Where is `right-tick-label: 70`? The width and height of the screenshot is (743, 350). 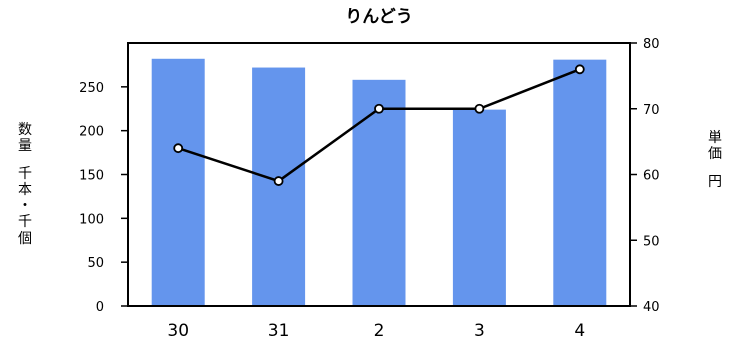 right-tick-label: 70 is located at coordinates (651, 110).